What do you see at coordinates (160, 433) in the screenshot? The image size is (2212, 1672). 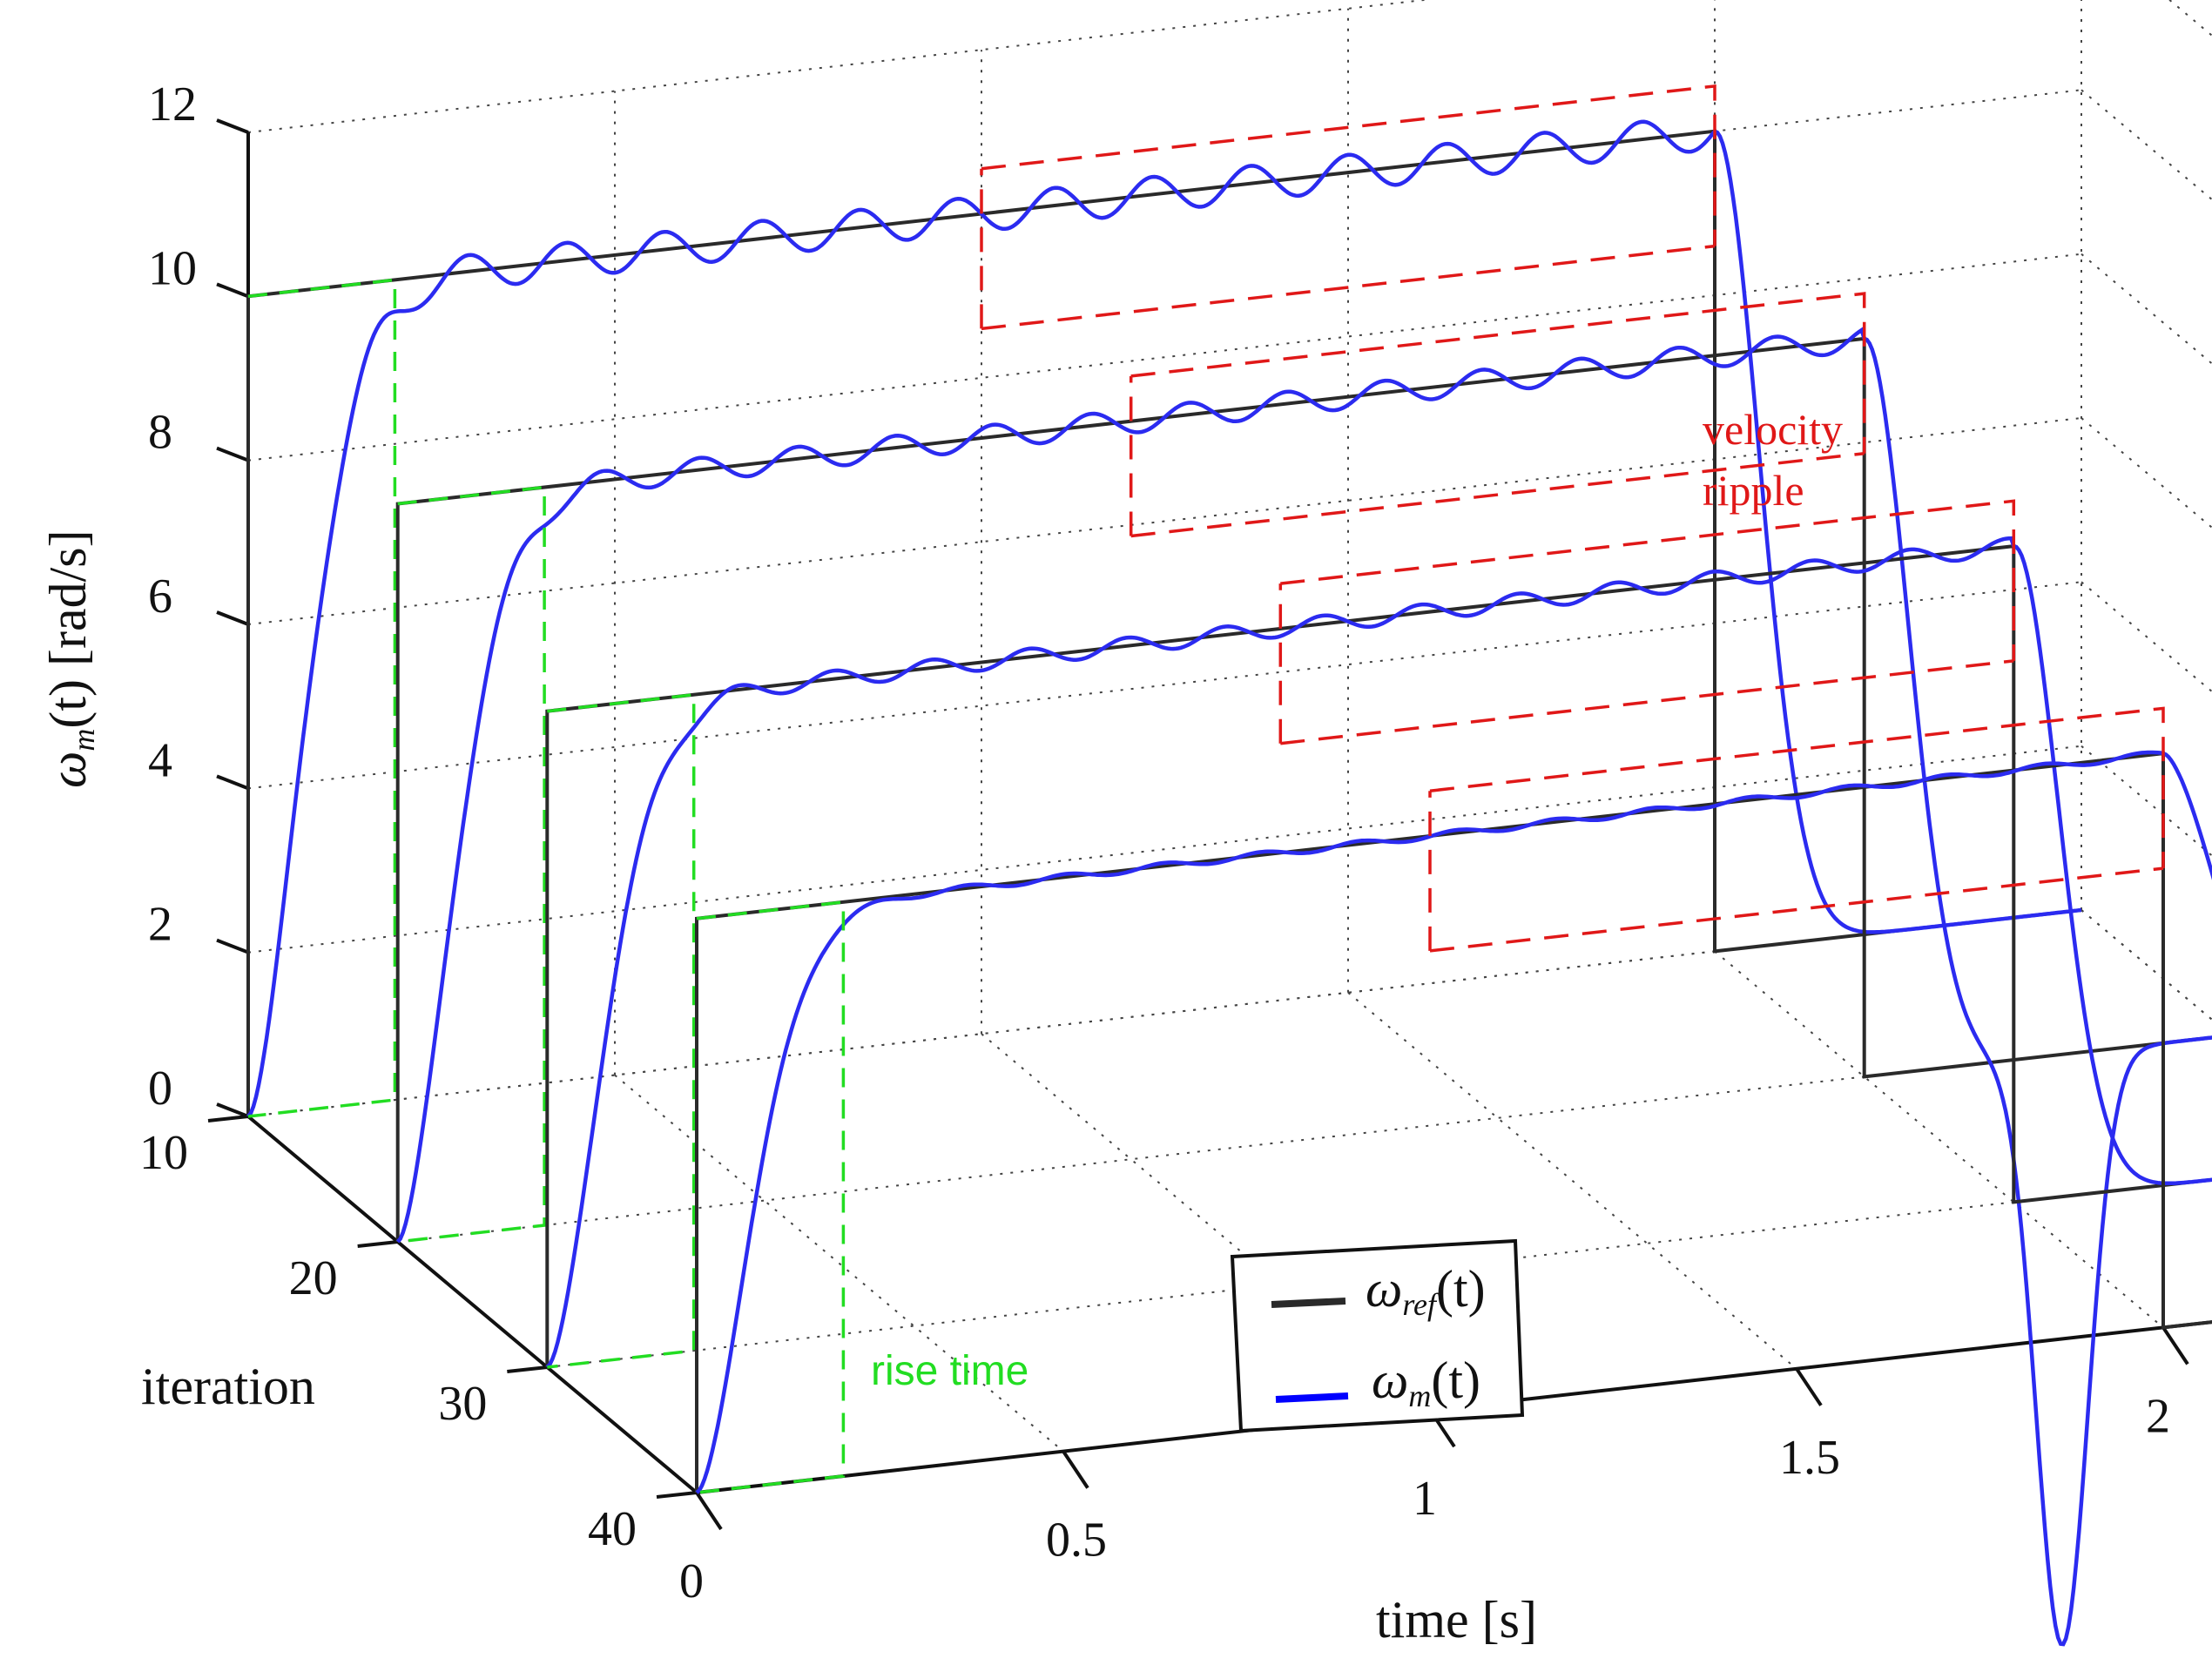 I see `y-tick-label: 8` at bounding box center [160, 433].